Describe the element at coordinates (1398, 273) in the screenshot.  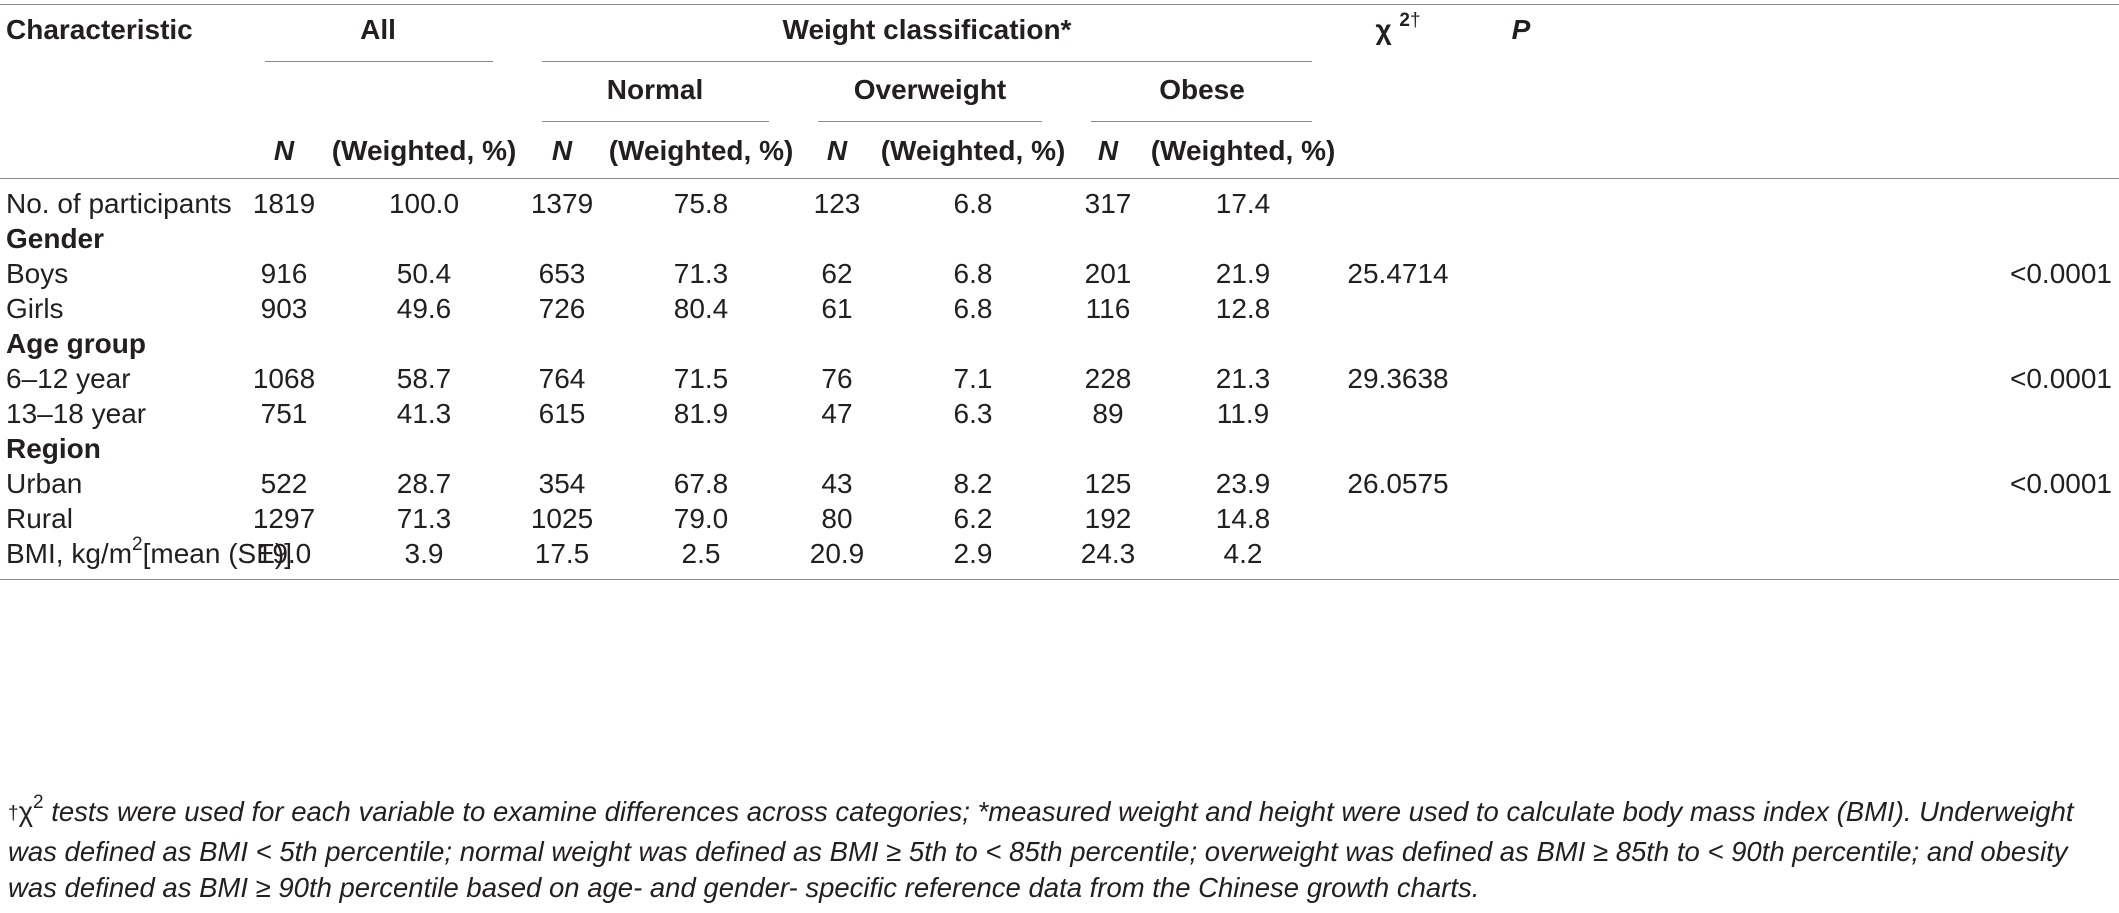
I see `chi-square-value: 25.4714` at that location.